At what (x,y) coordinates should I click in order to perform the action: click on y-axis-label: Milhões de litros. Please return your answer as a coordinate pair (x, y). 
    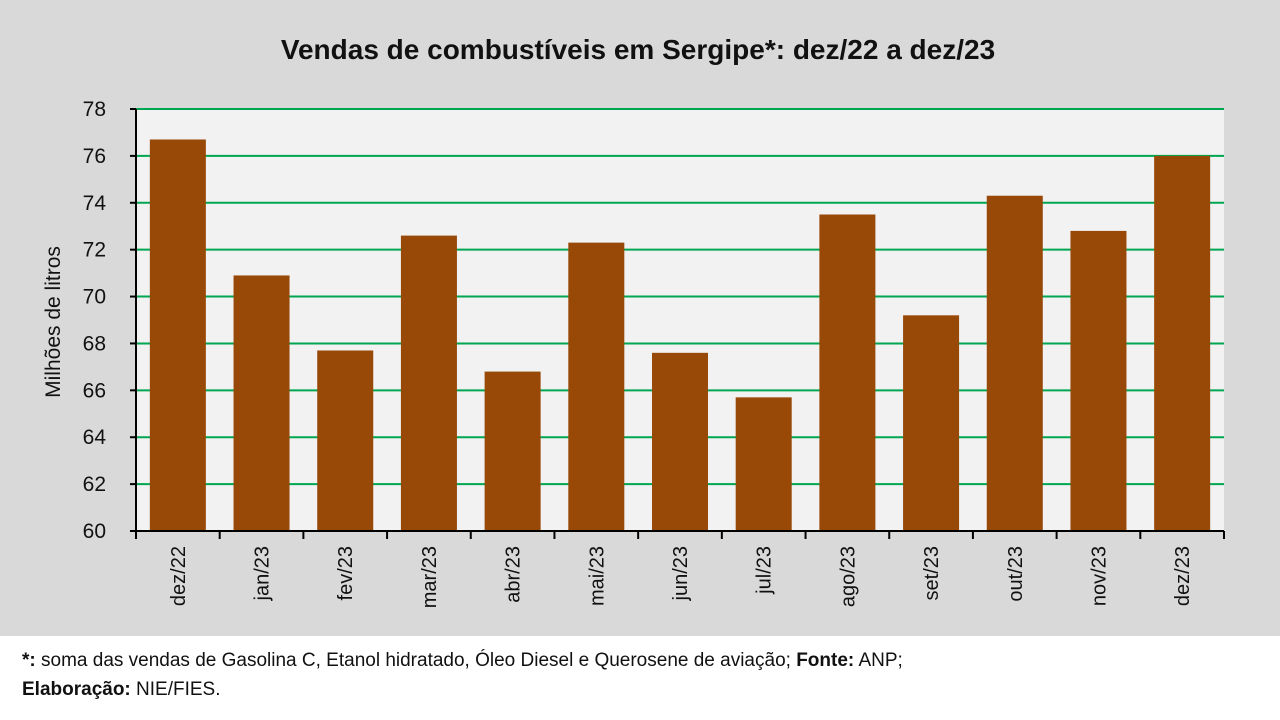
    Looking at the image, I should click on (53, 322).